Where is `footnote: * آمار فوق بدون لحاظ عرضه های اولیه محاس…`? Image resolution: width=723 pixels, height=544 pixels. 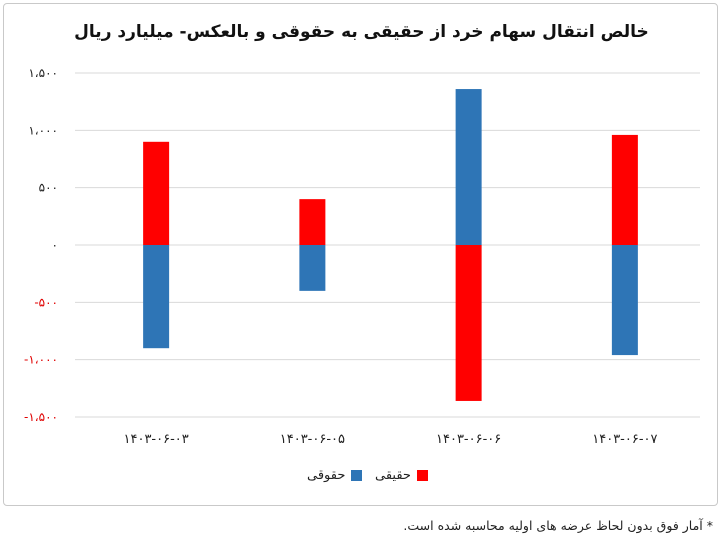 footnote: * آمار فوق بدون لحاظ عرضه های اولیه محاس… is located at coordinates (558, 525).